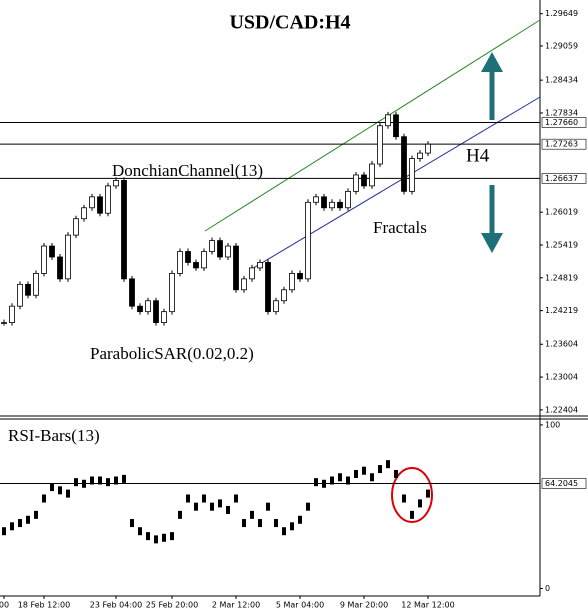 This screenshot has height=614, width=588. I want to click on annotation: DonchianChannel(13), so click(187, 170).